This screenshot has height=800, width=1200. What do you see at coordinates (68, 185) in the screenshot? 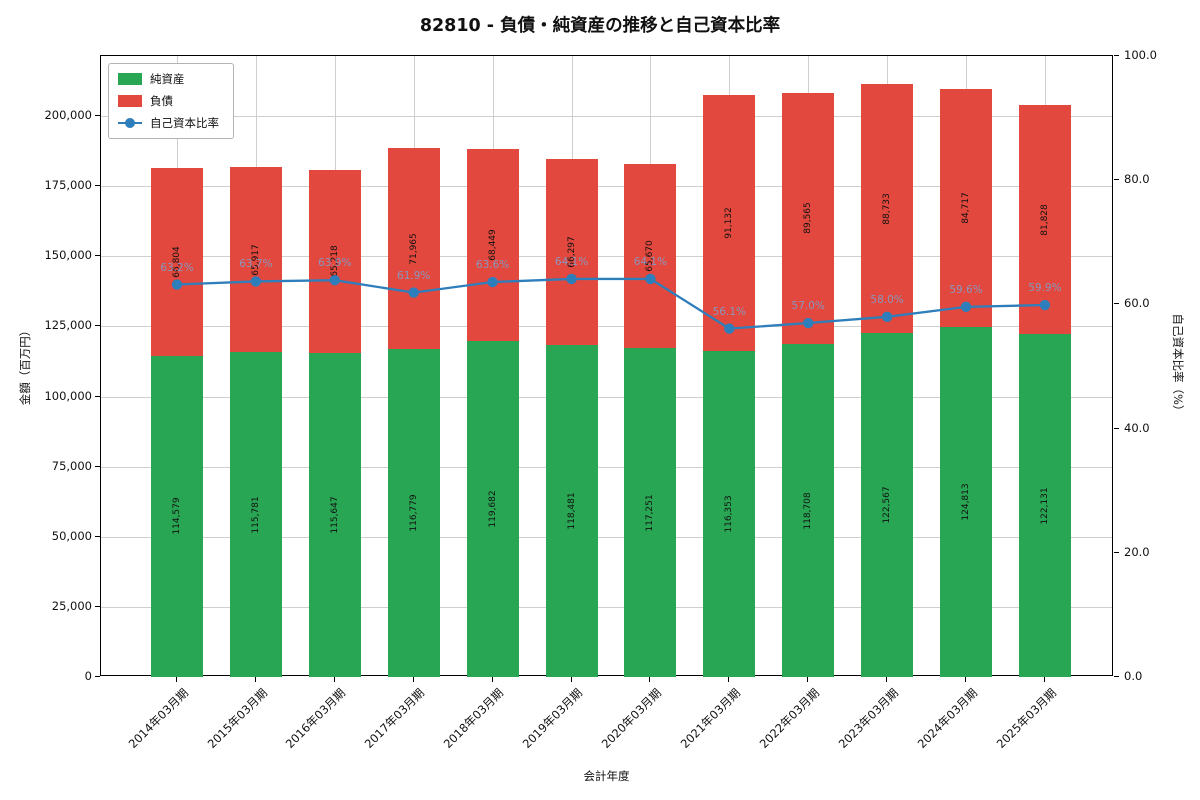
I see `y-tick-label-left: 175,000` at bounding box center [68, 185].